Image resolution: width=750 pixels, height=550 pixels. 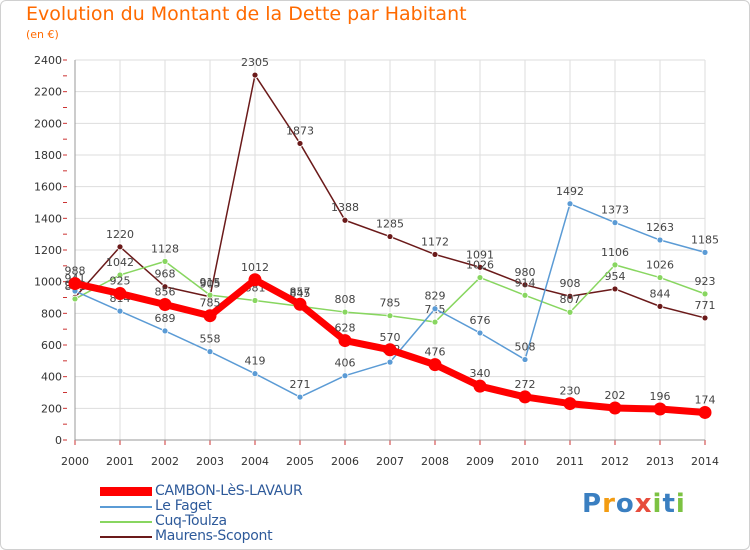 What do you see at coordinates (390, 461) in the screenshot?
I see `x-tick-label: 2007` at bounding box center [390, 461].